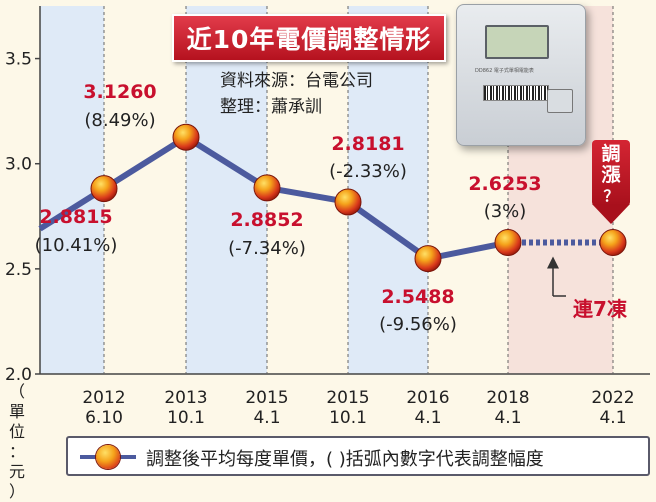  Describe the element at coordinates (296, 94) in the screenshot. I see `source-block: 資料來源：台電公司 整理：蕭承訓` at that location.